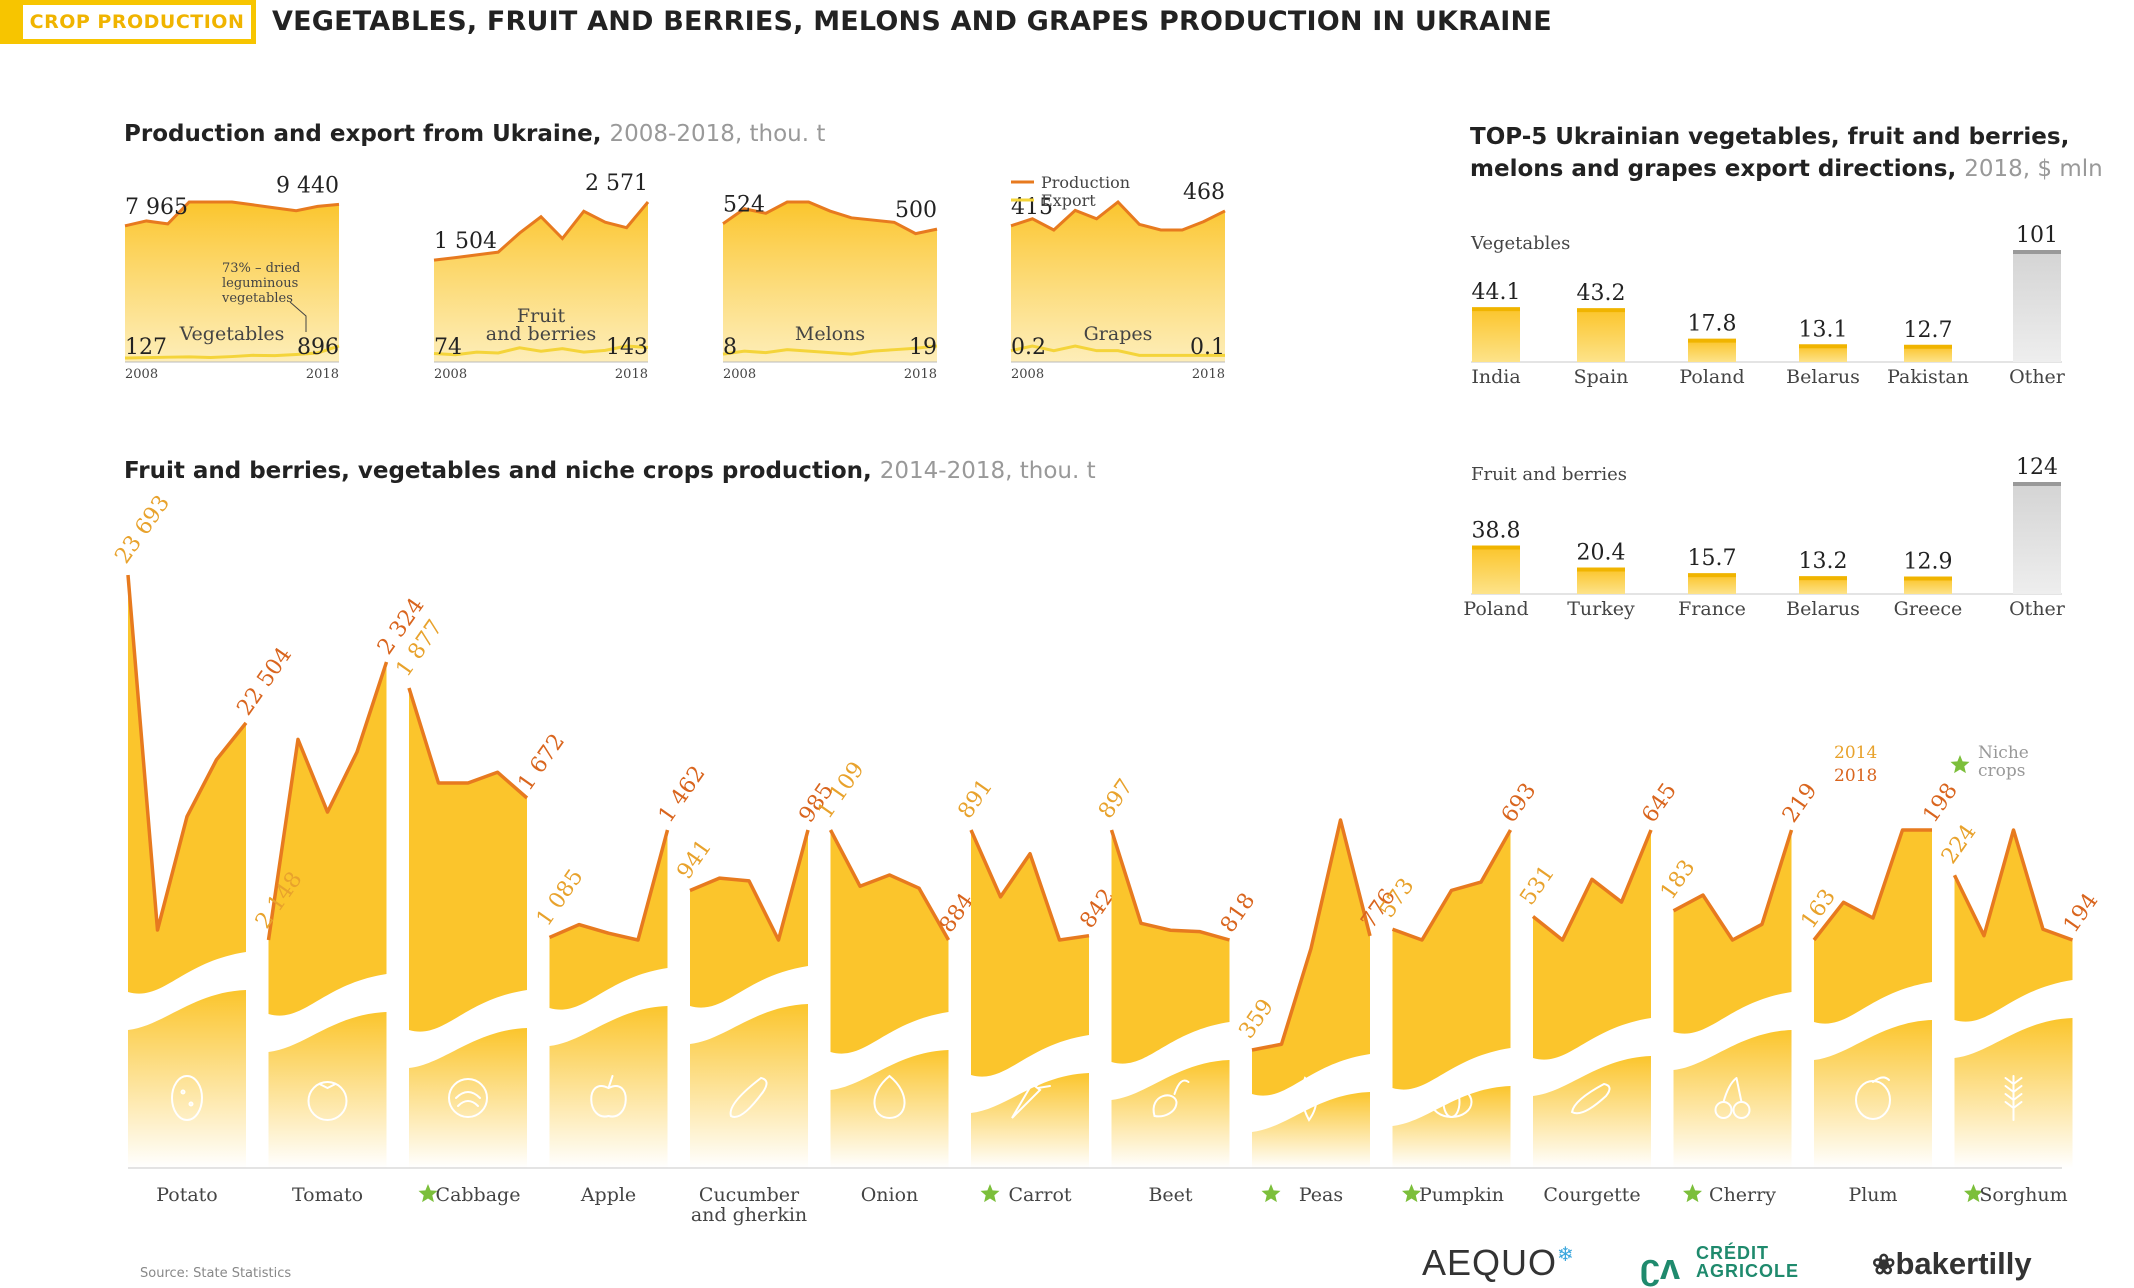  Describe the element at coordinates (1601, 293) in the screenshot. I see `top5-value-label: 43.2` at that location.